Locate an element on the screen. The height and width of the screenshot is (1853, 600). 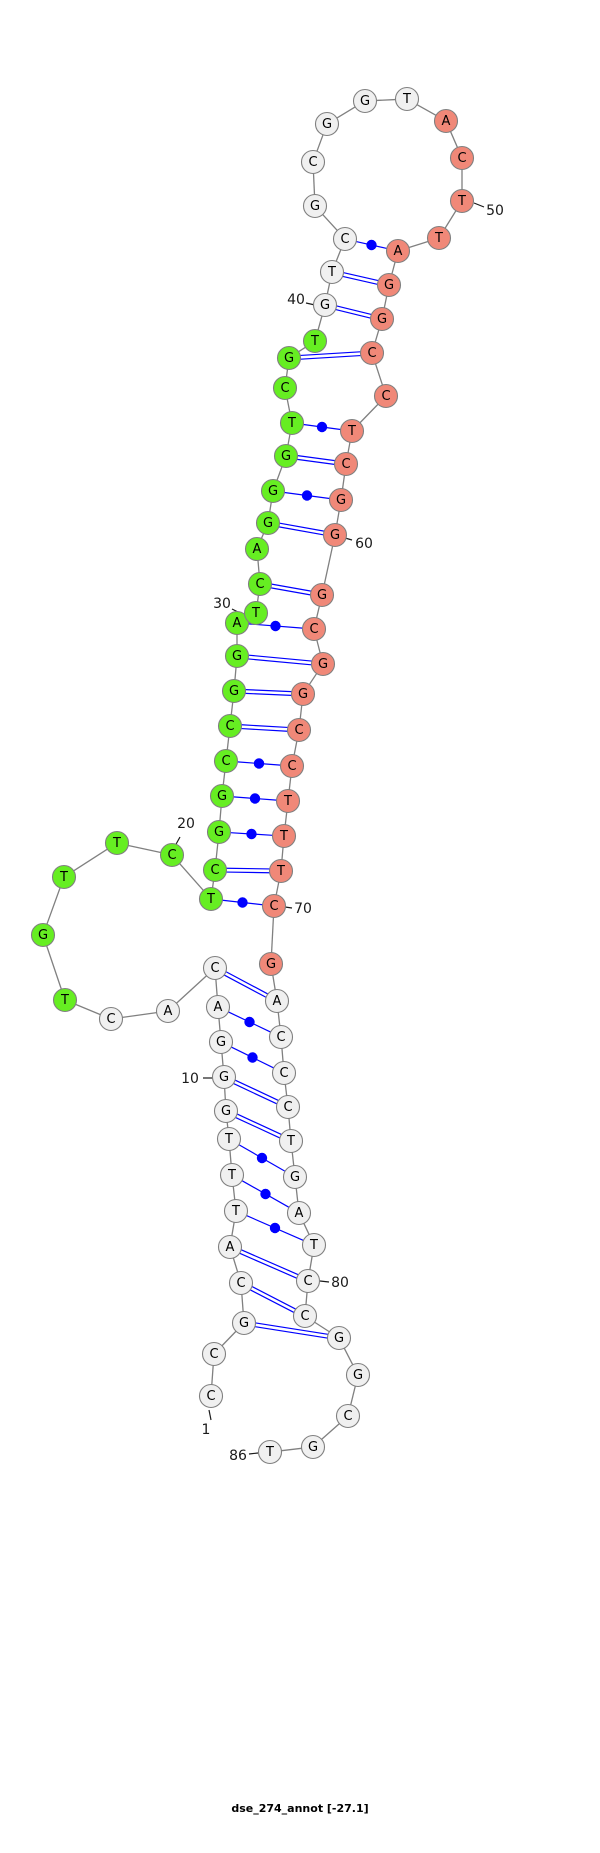
nucleotide-12-A: A is located at coordinates (218, 1007).